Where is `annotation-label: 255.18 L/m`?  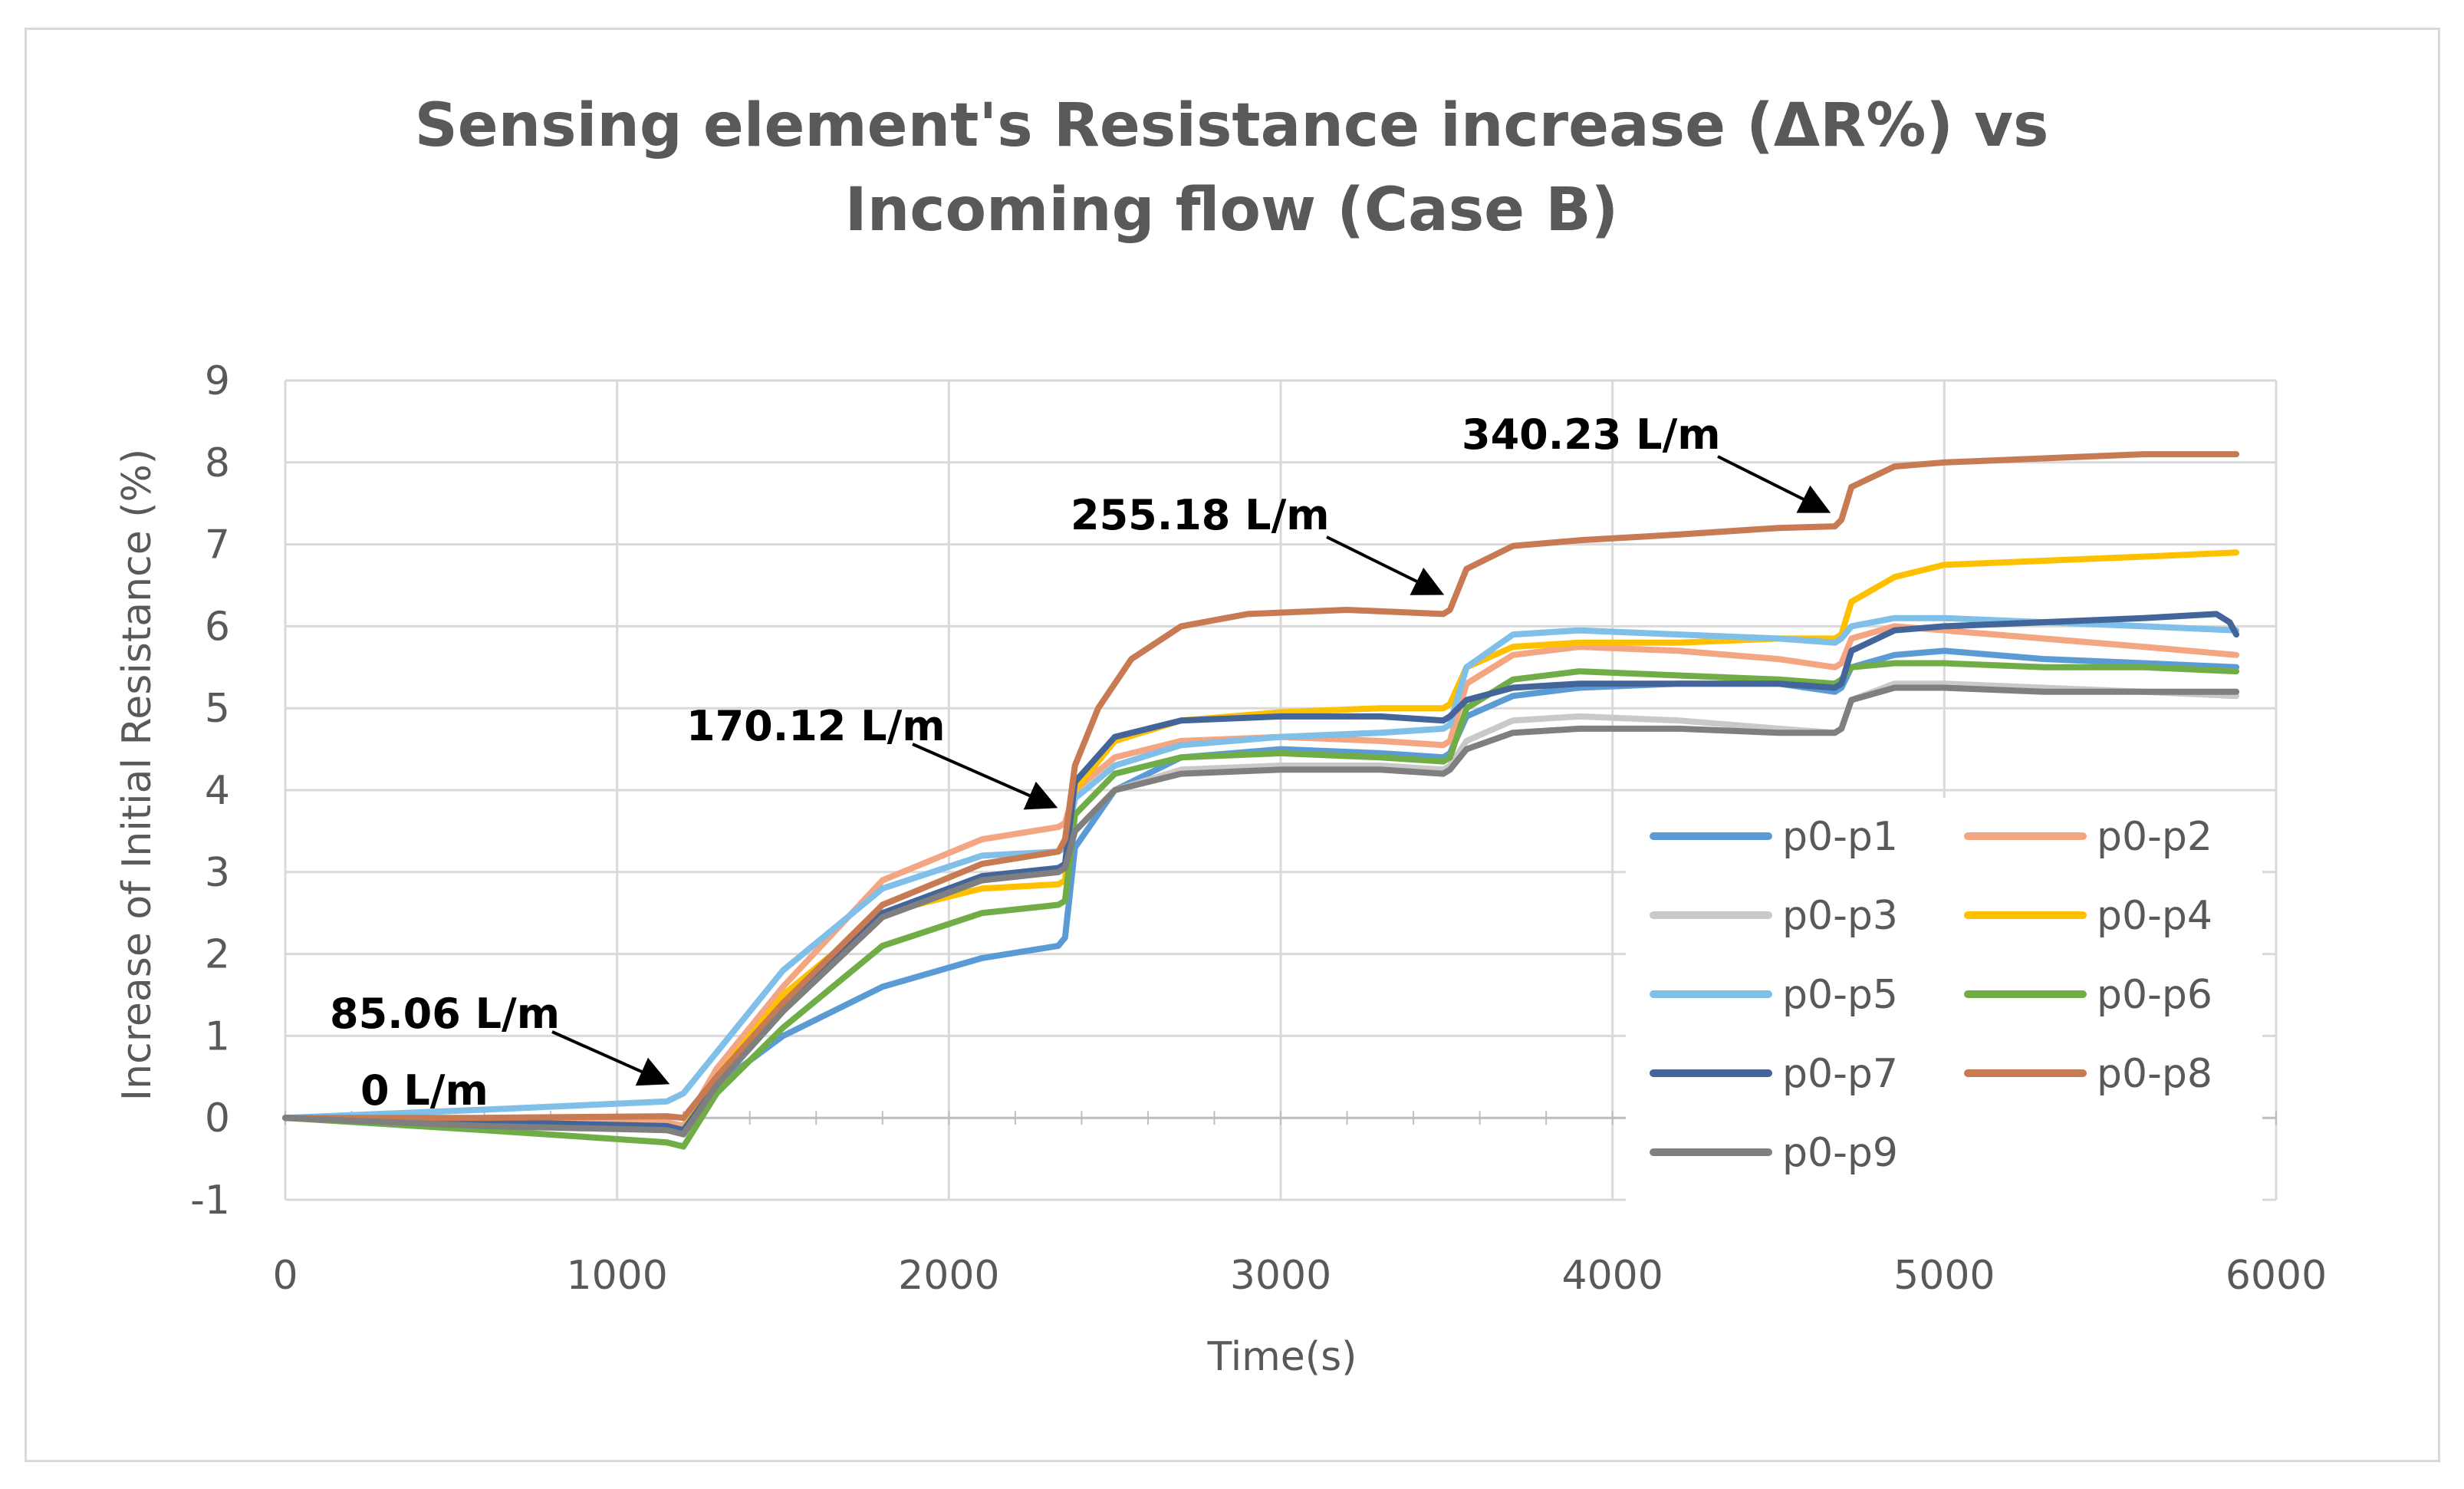 annotation-label: 255.18 L/m is located at coordinates (1200, 515).